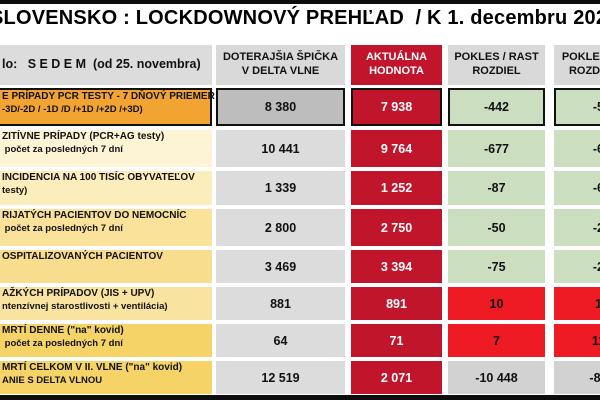 The width and height of the screenshot is (600, 400). Describe the element at coordinates (496, 303) in the screenshot. I see `diff-value: 10` at that location.